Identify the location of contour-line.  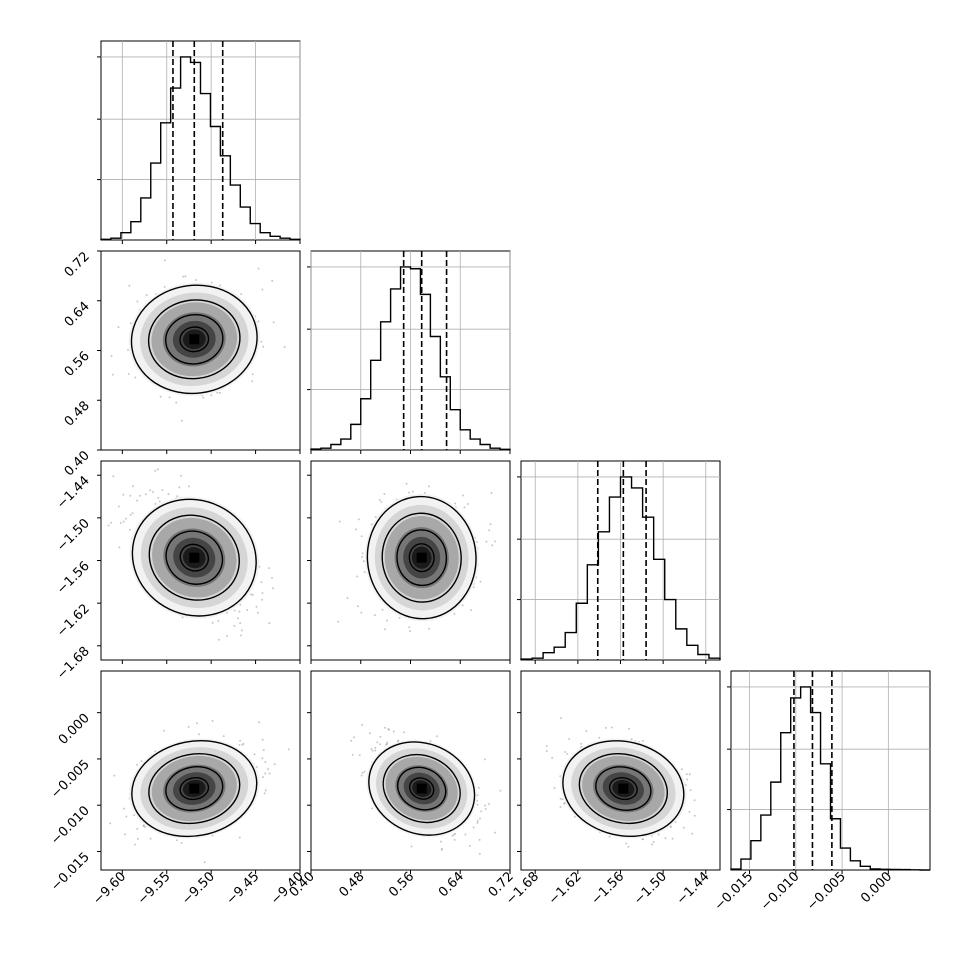
(194, 557).